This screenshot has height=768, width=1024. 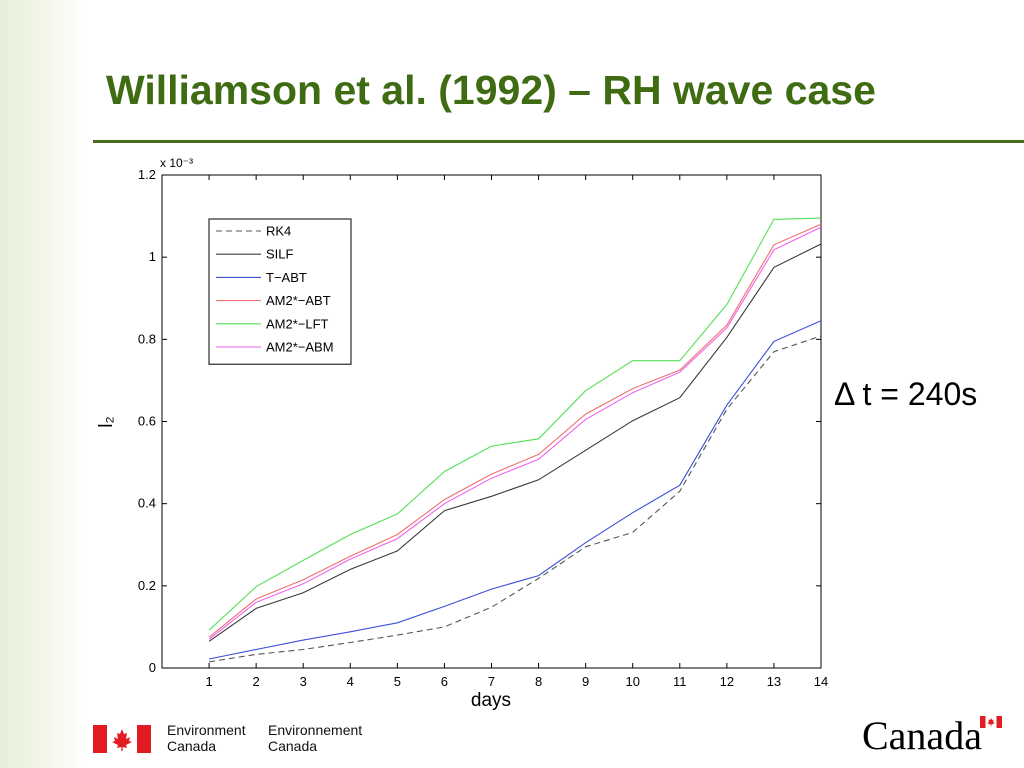 I want to click on x-tick-label: 8, so click(x=538, y=681).